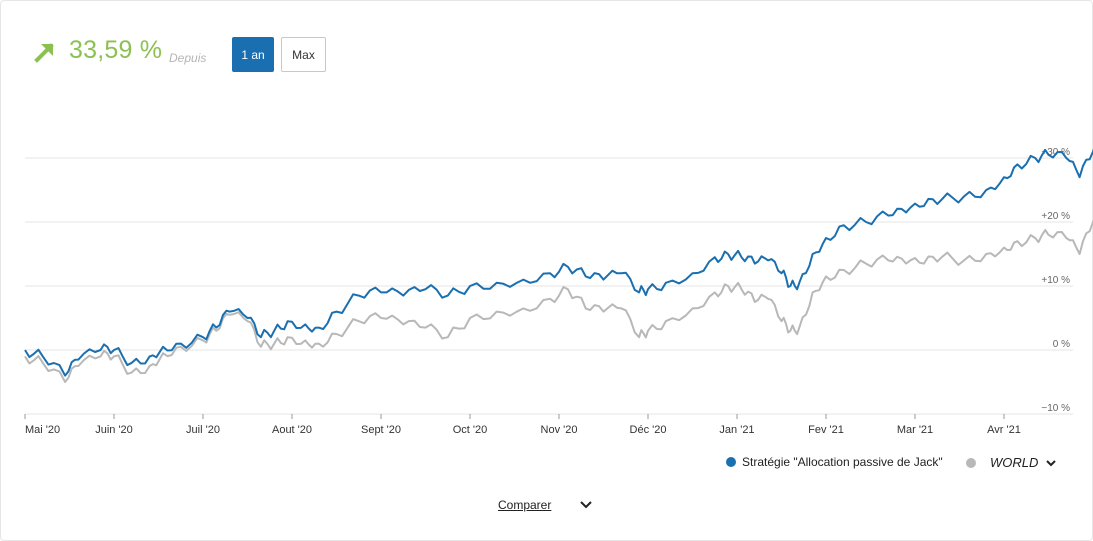 This screenshot has height=541, width=1093. Describe the element at coordinates (203, 430) in the screenshot. I see `x-tick-label: Juil '20` at that location.